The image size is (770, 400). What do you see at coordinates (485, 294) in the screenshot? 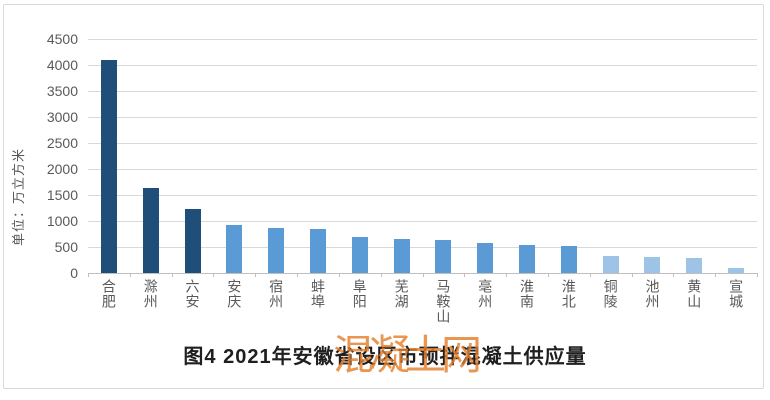
I see `x-axis-label: 亳州` at bounding box center [485, 294].